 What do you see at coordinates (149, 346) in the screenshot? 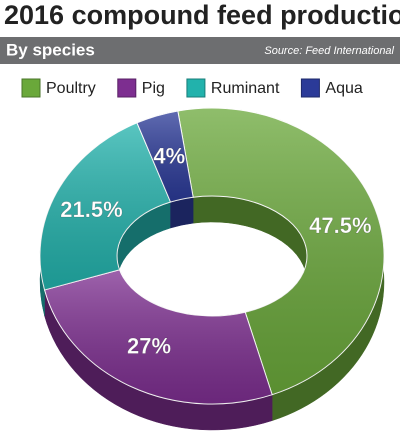
I see `data-label: 27%` at bounding box center [149, 346].